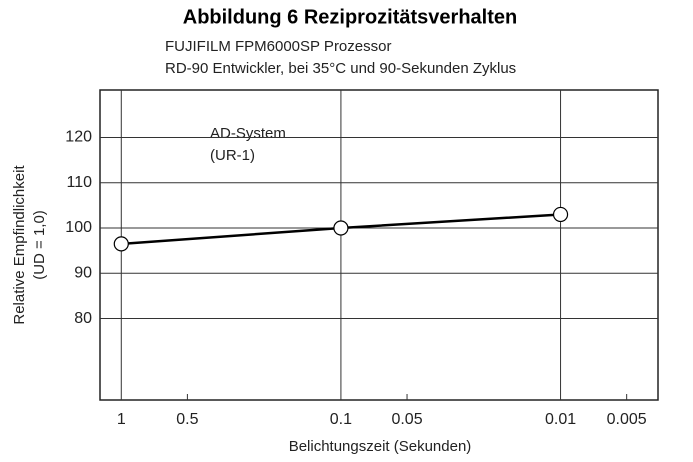  I want to click on subtitle: FUJIFILM FPM6000SP Prozessor, so click(278, 46).